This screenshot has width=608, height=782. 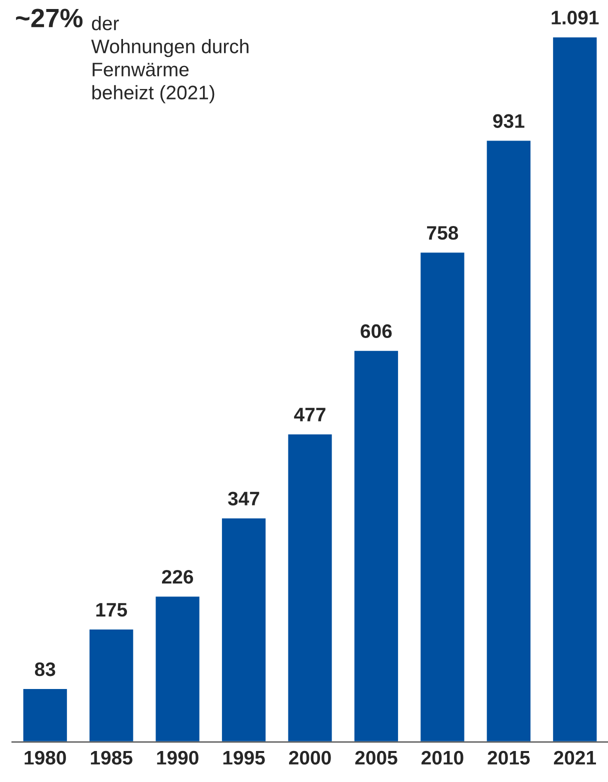 What do you see at coordinates (575, 17) in the screenshot?
I see `data-label: 1.091` at bounding box center [575, 17].